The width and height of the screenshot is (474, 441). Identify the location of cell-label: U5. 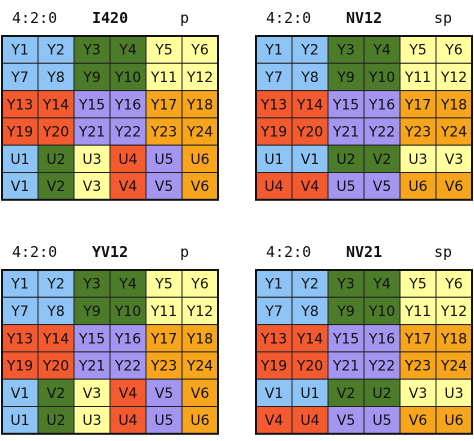
(381, 421).